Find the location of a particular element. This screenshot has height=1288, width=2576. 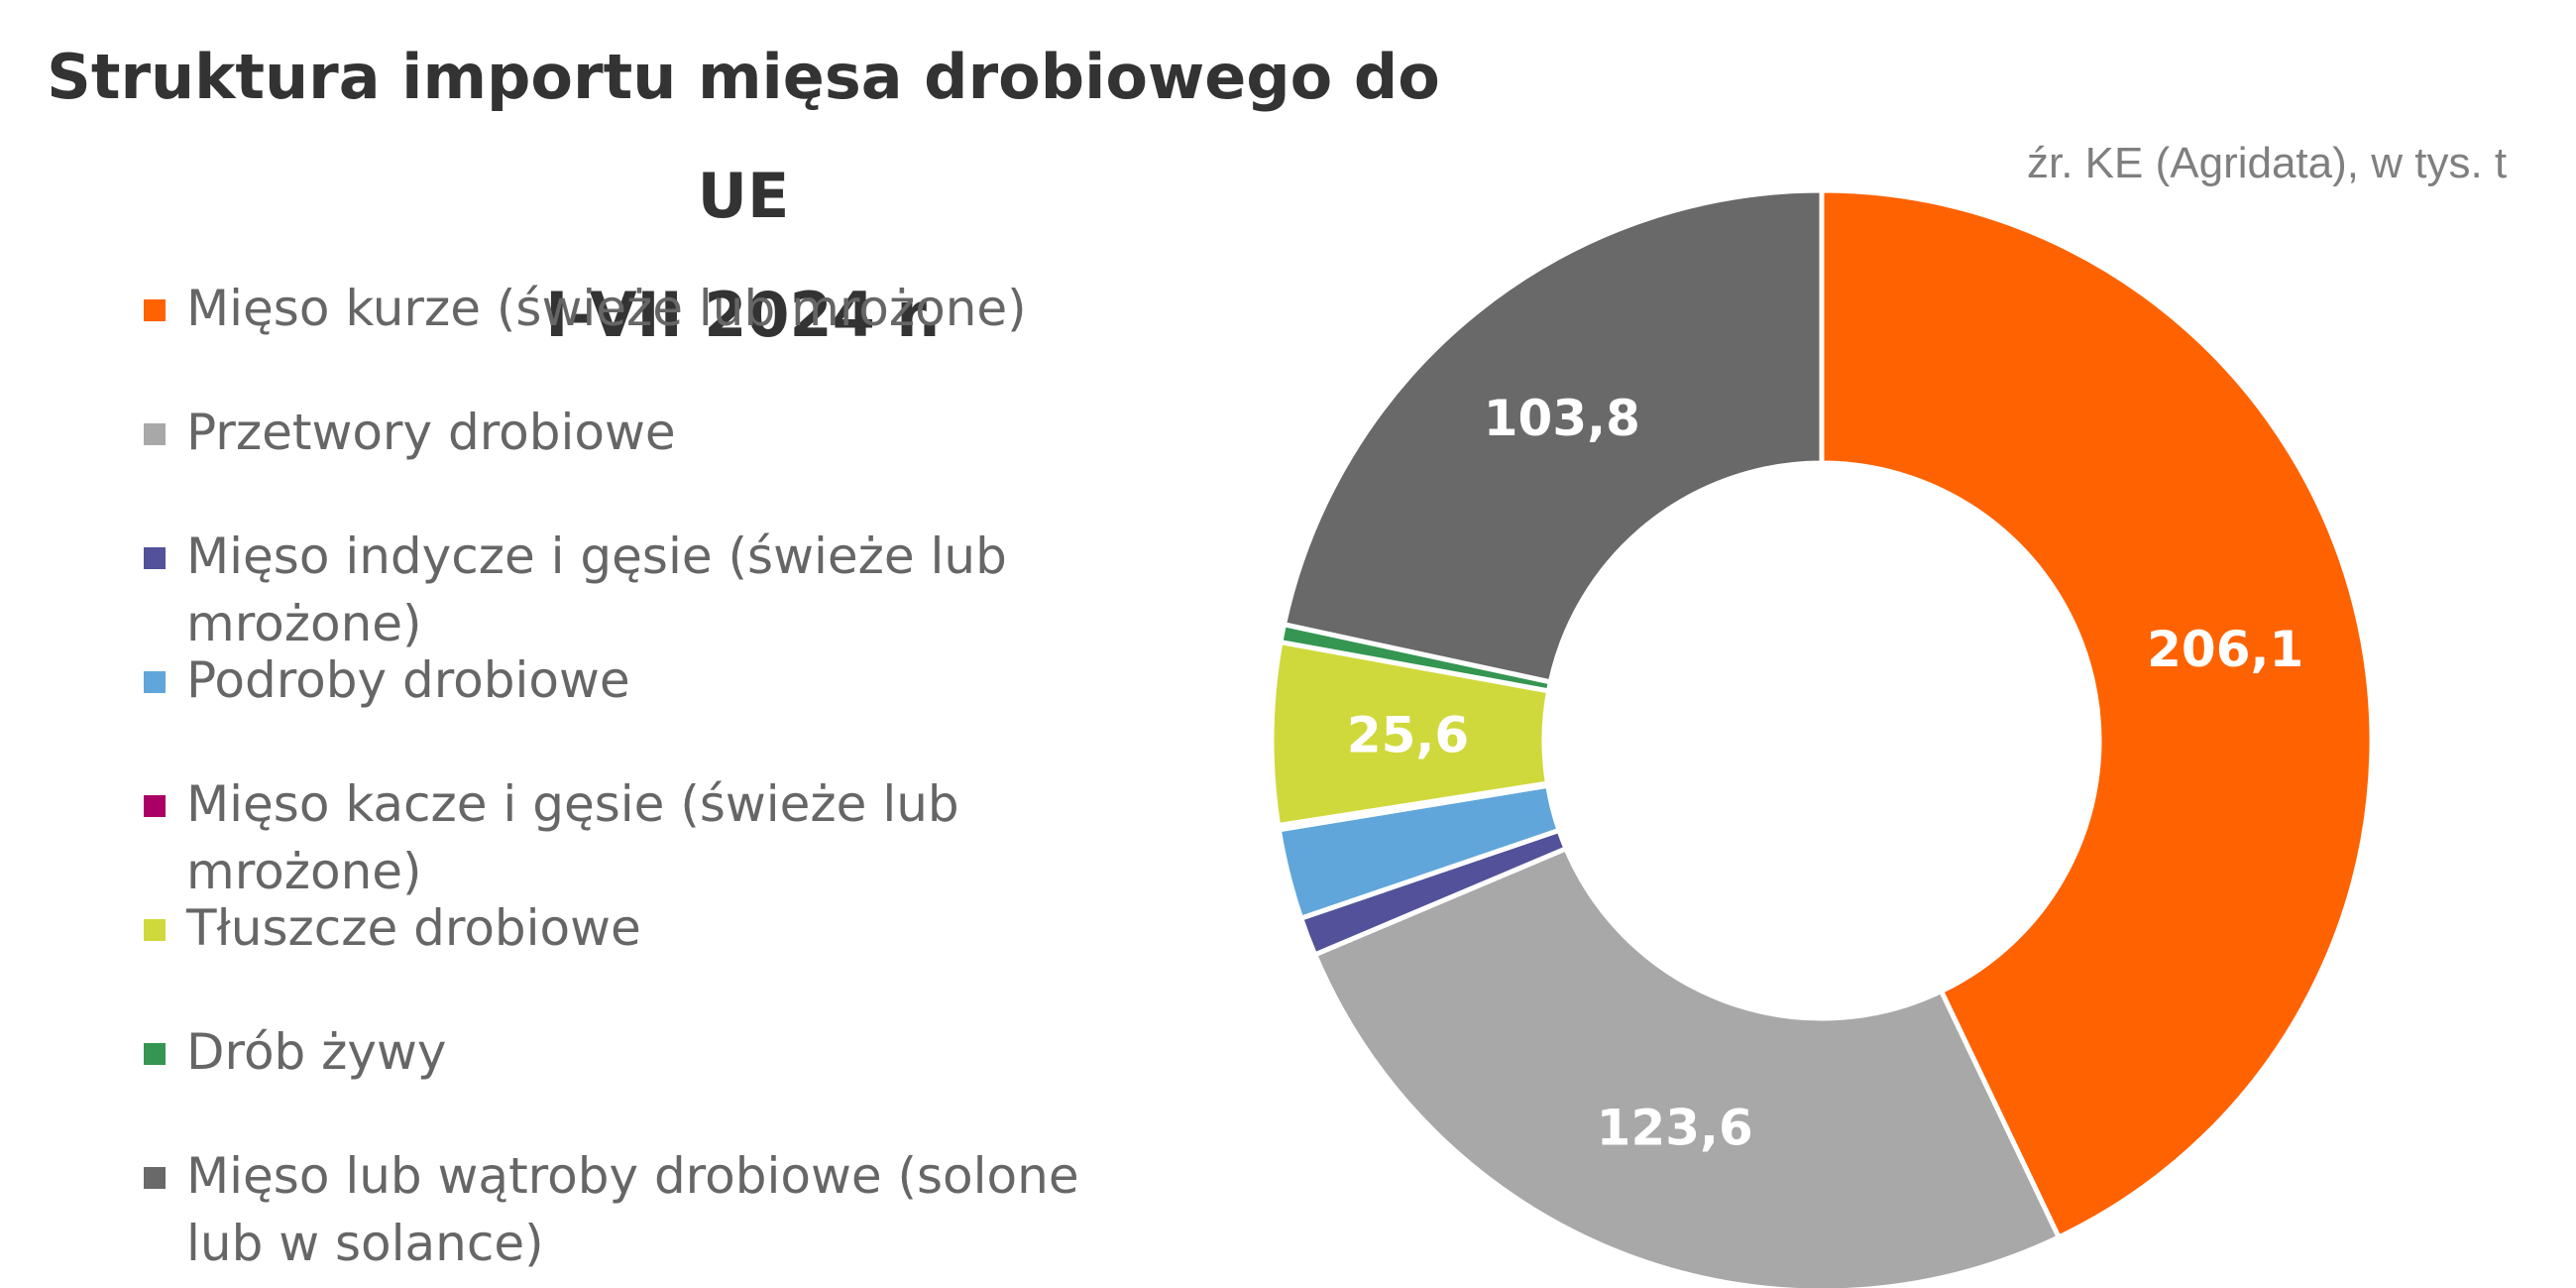

data-label-mieso-lub-watroby-drobiowe-solone-lub-w-solance: 103,8 is located at coordinates (1562, 418).